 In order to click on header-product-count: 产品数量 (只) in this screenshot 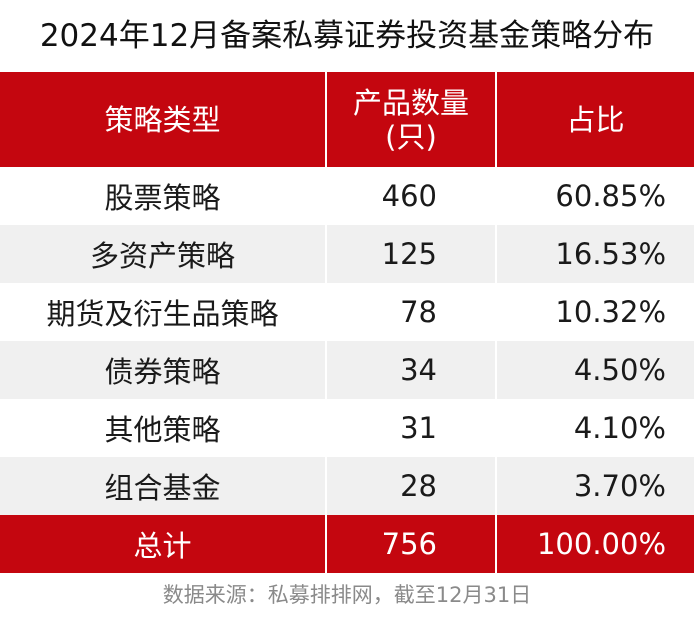, I will do `click(411, 119)`.